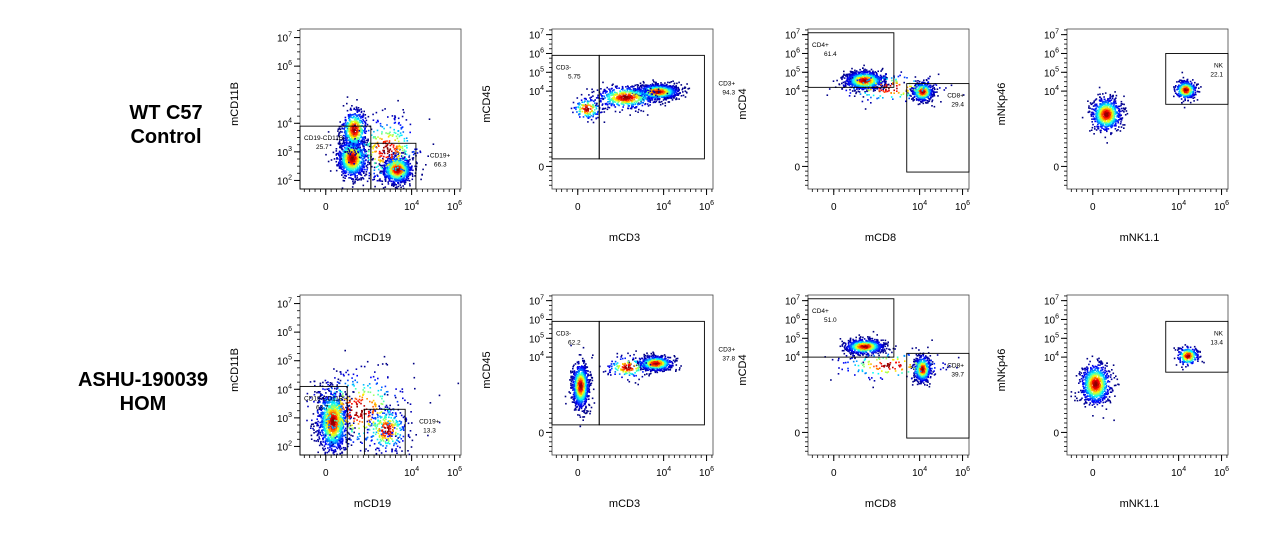 This screenshot has height=539, width=1273. What do you see at coordinates (563, 67) in the screenshot?
I see `gate-name: CD3-` at bounding box center [563, 67].